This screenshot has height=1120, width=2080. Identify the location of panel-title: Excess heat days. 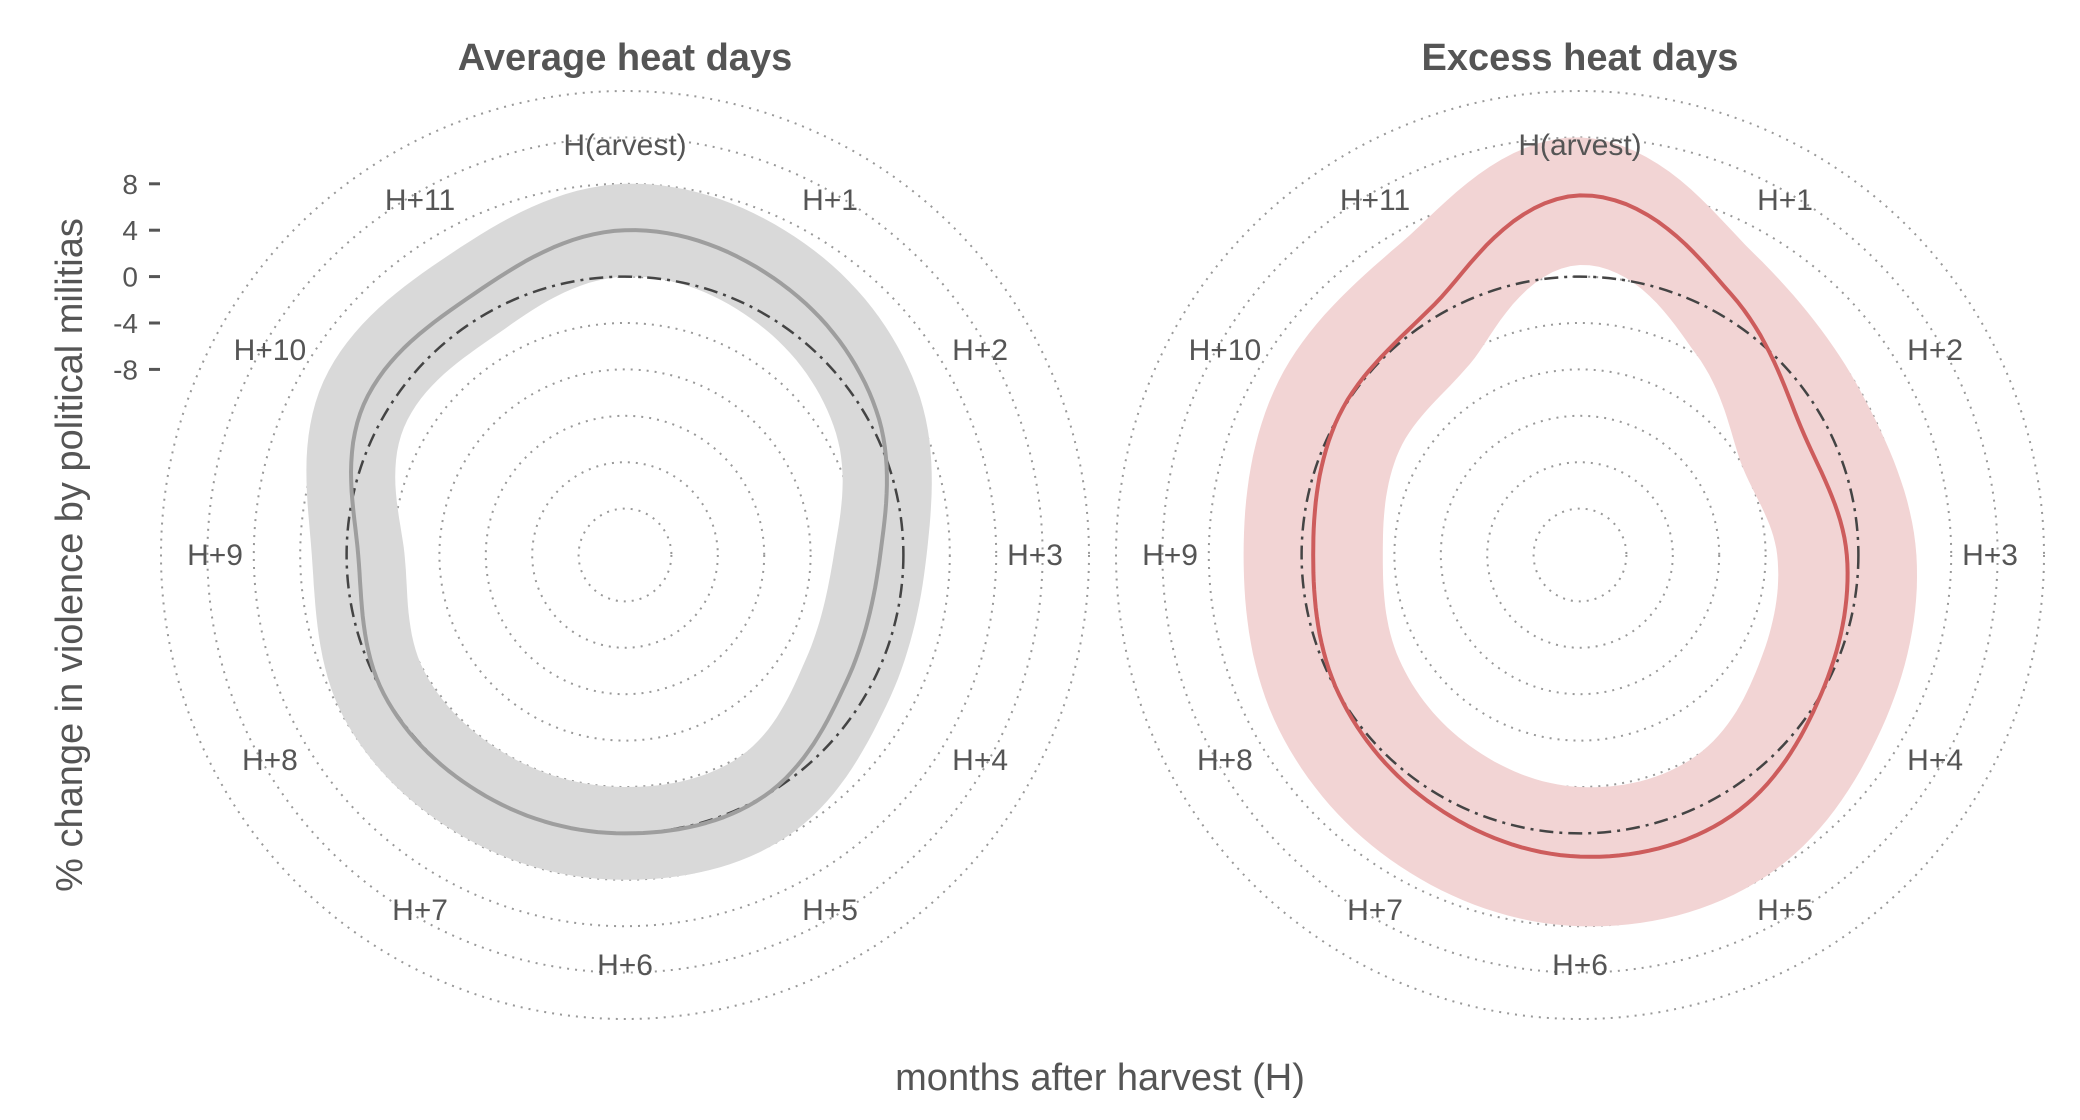
(1580, 58).